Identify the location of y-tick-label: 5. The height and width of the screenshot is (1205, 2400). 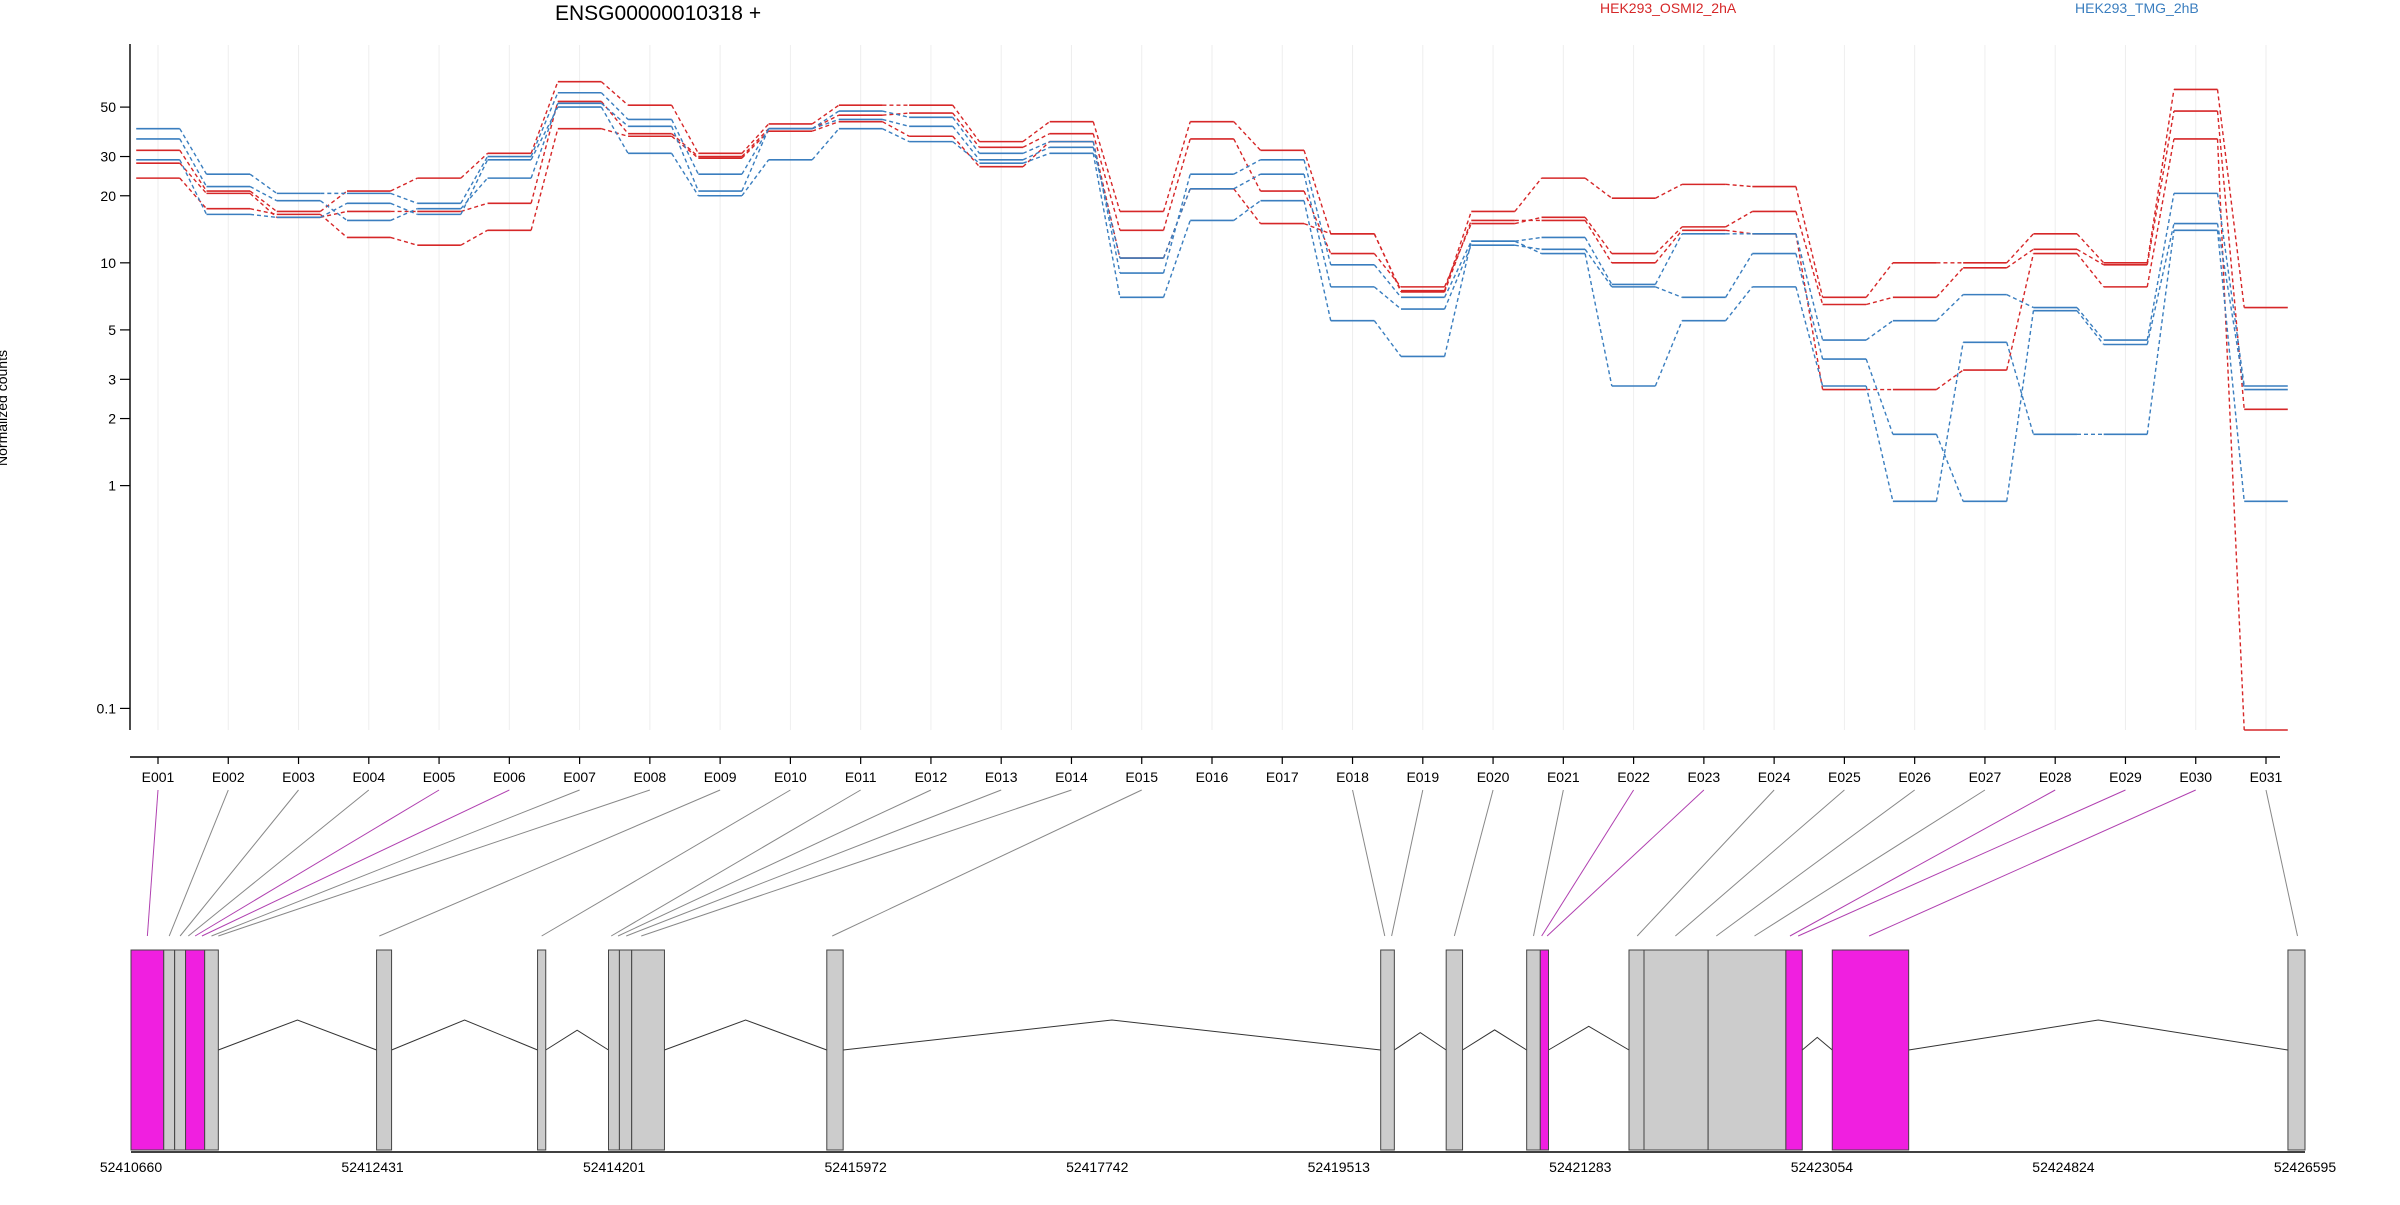
(112, 330).